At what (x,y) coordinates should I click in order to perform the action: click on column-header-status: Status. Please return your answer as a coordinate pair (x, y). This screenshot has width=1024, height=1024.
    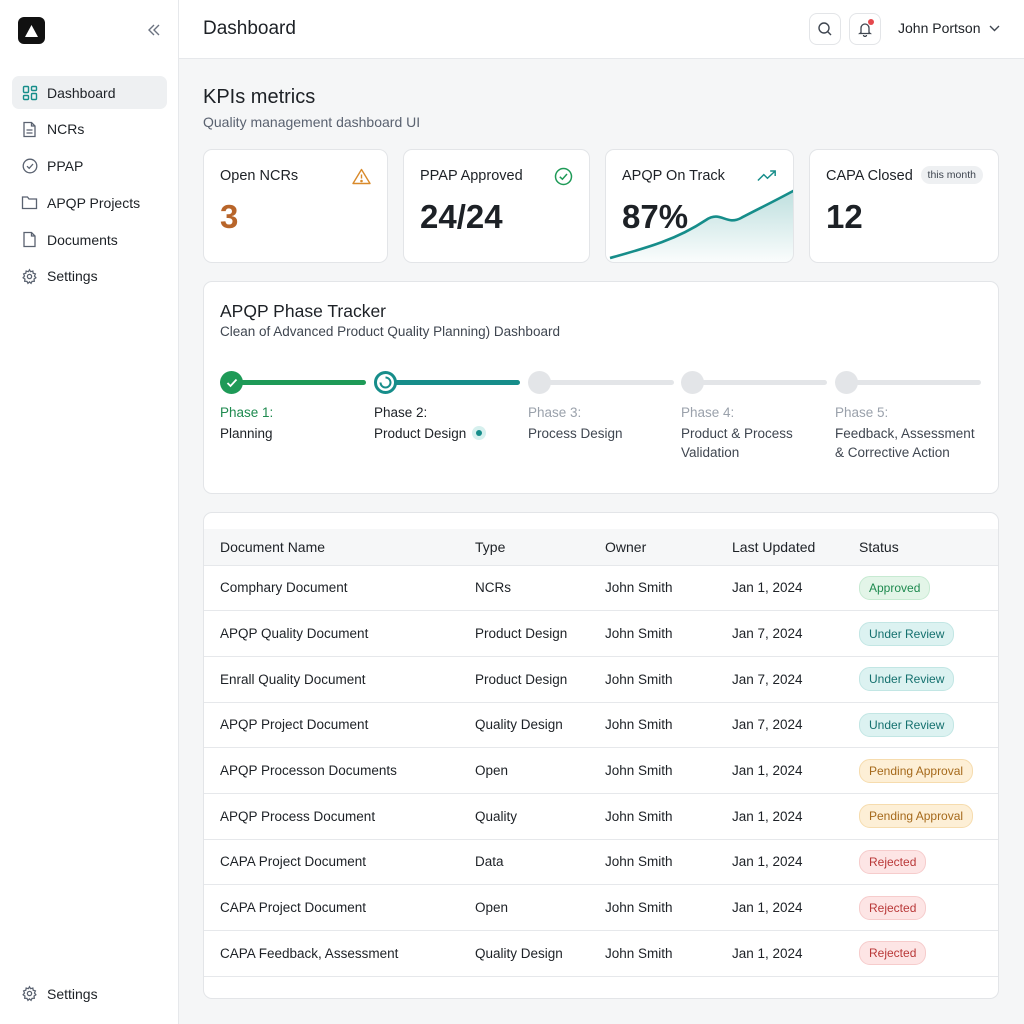
    Looking at the image, I should click on (879, 546).